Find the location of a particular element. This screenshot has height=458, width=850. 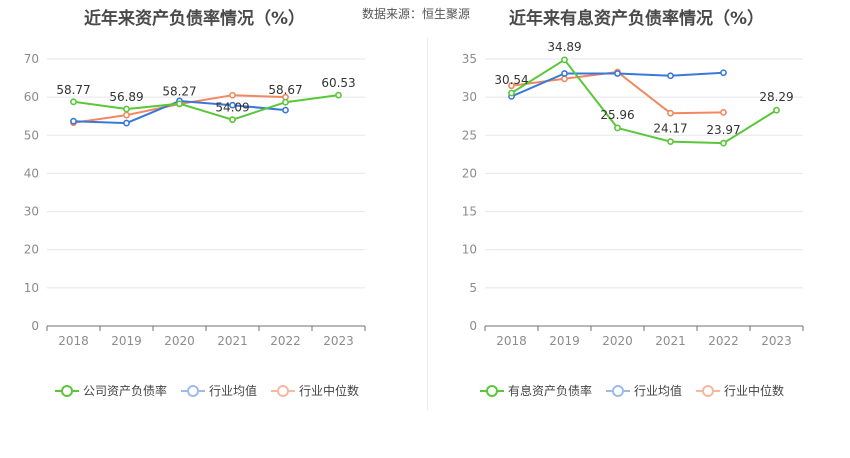

divider is located at coordinates (427, 224).